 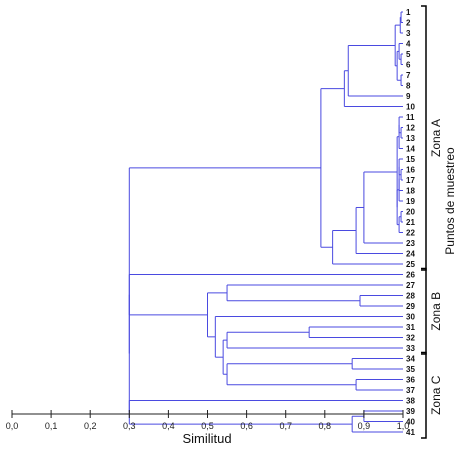 What do you see at coordinates (410, 117) in the screenshot?
I see `leaf-label-11: 11` at bounding box center [410, 117].